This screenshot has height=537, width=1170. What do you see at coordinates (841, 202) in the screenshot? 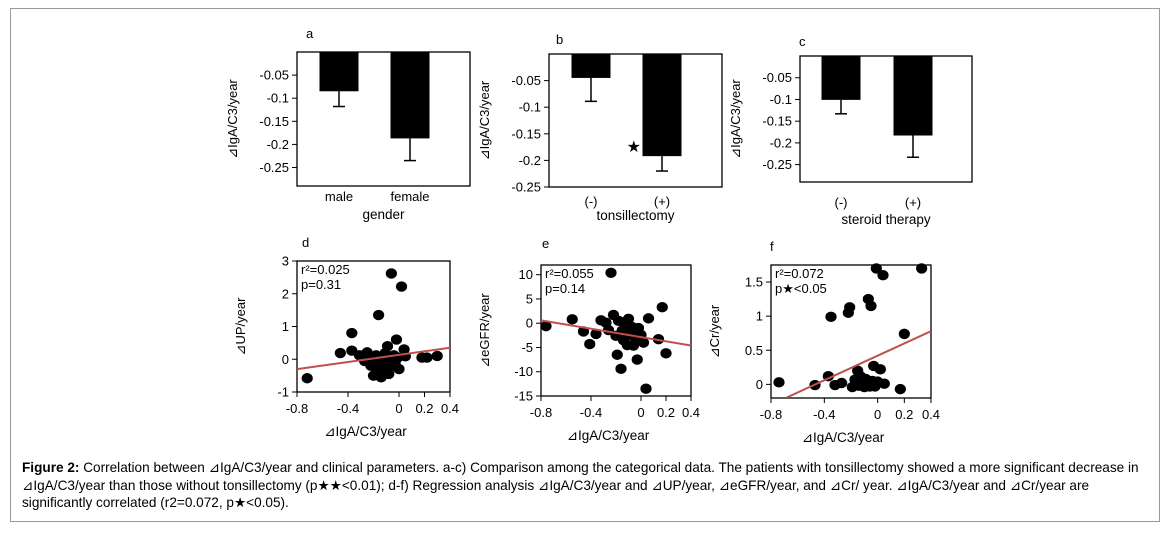
I see `category-label-c: (-)` at bounding box center [841, 202].